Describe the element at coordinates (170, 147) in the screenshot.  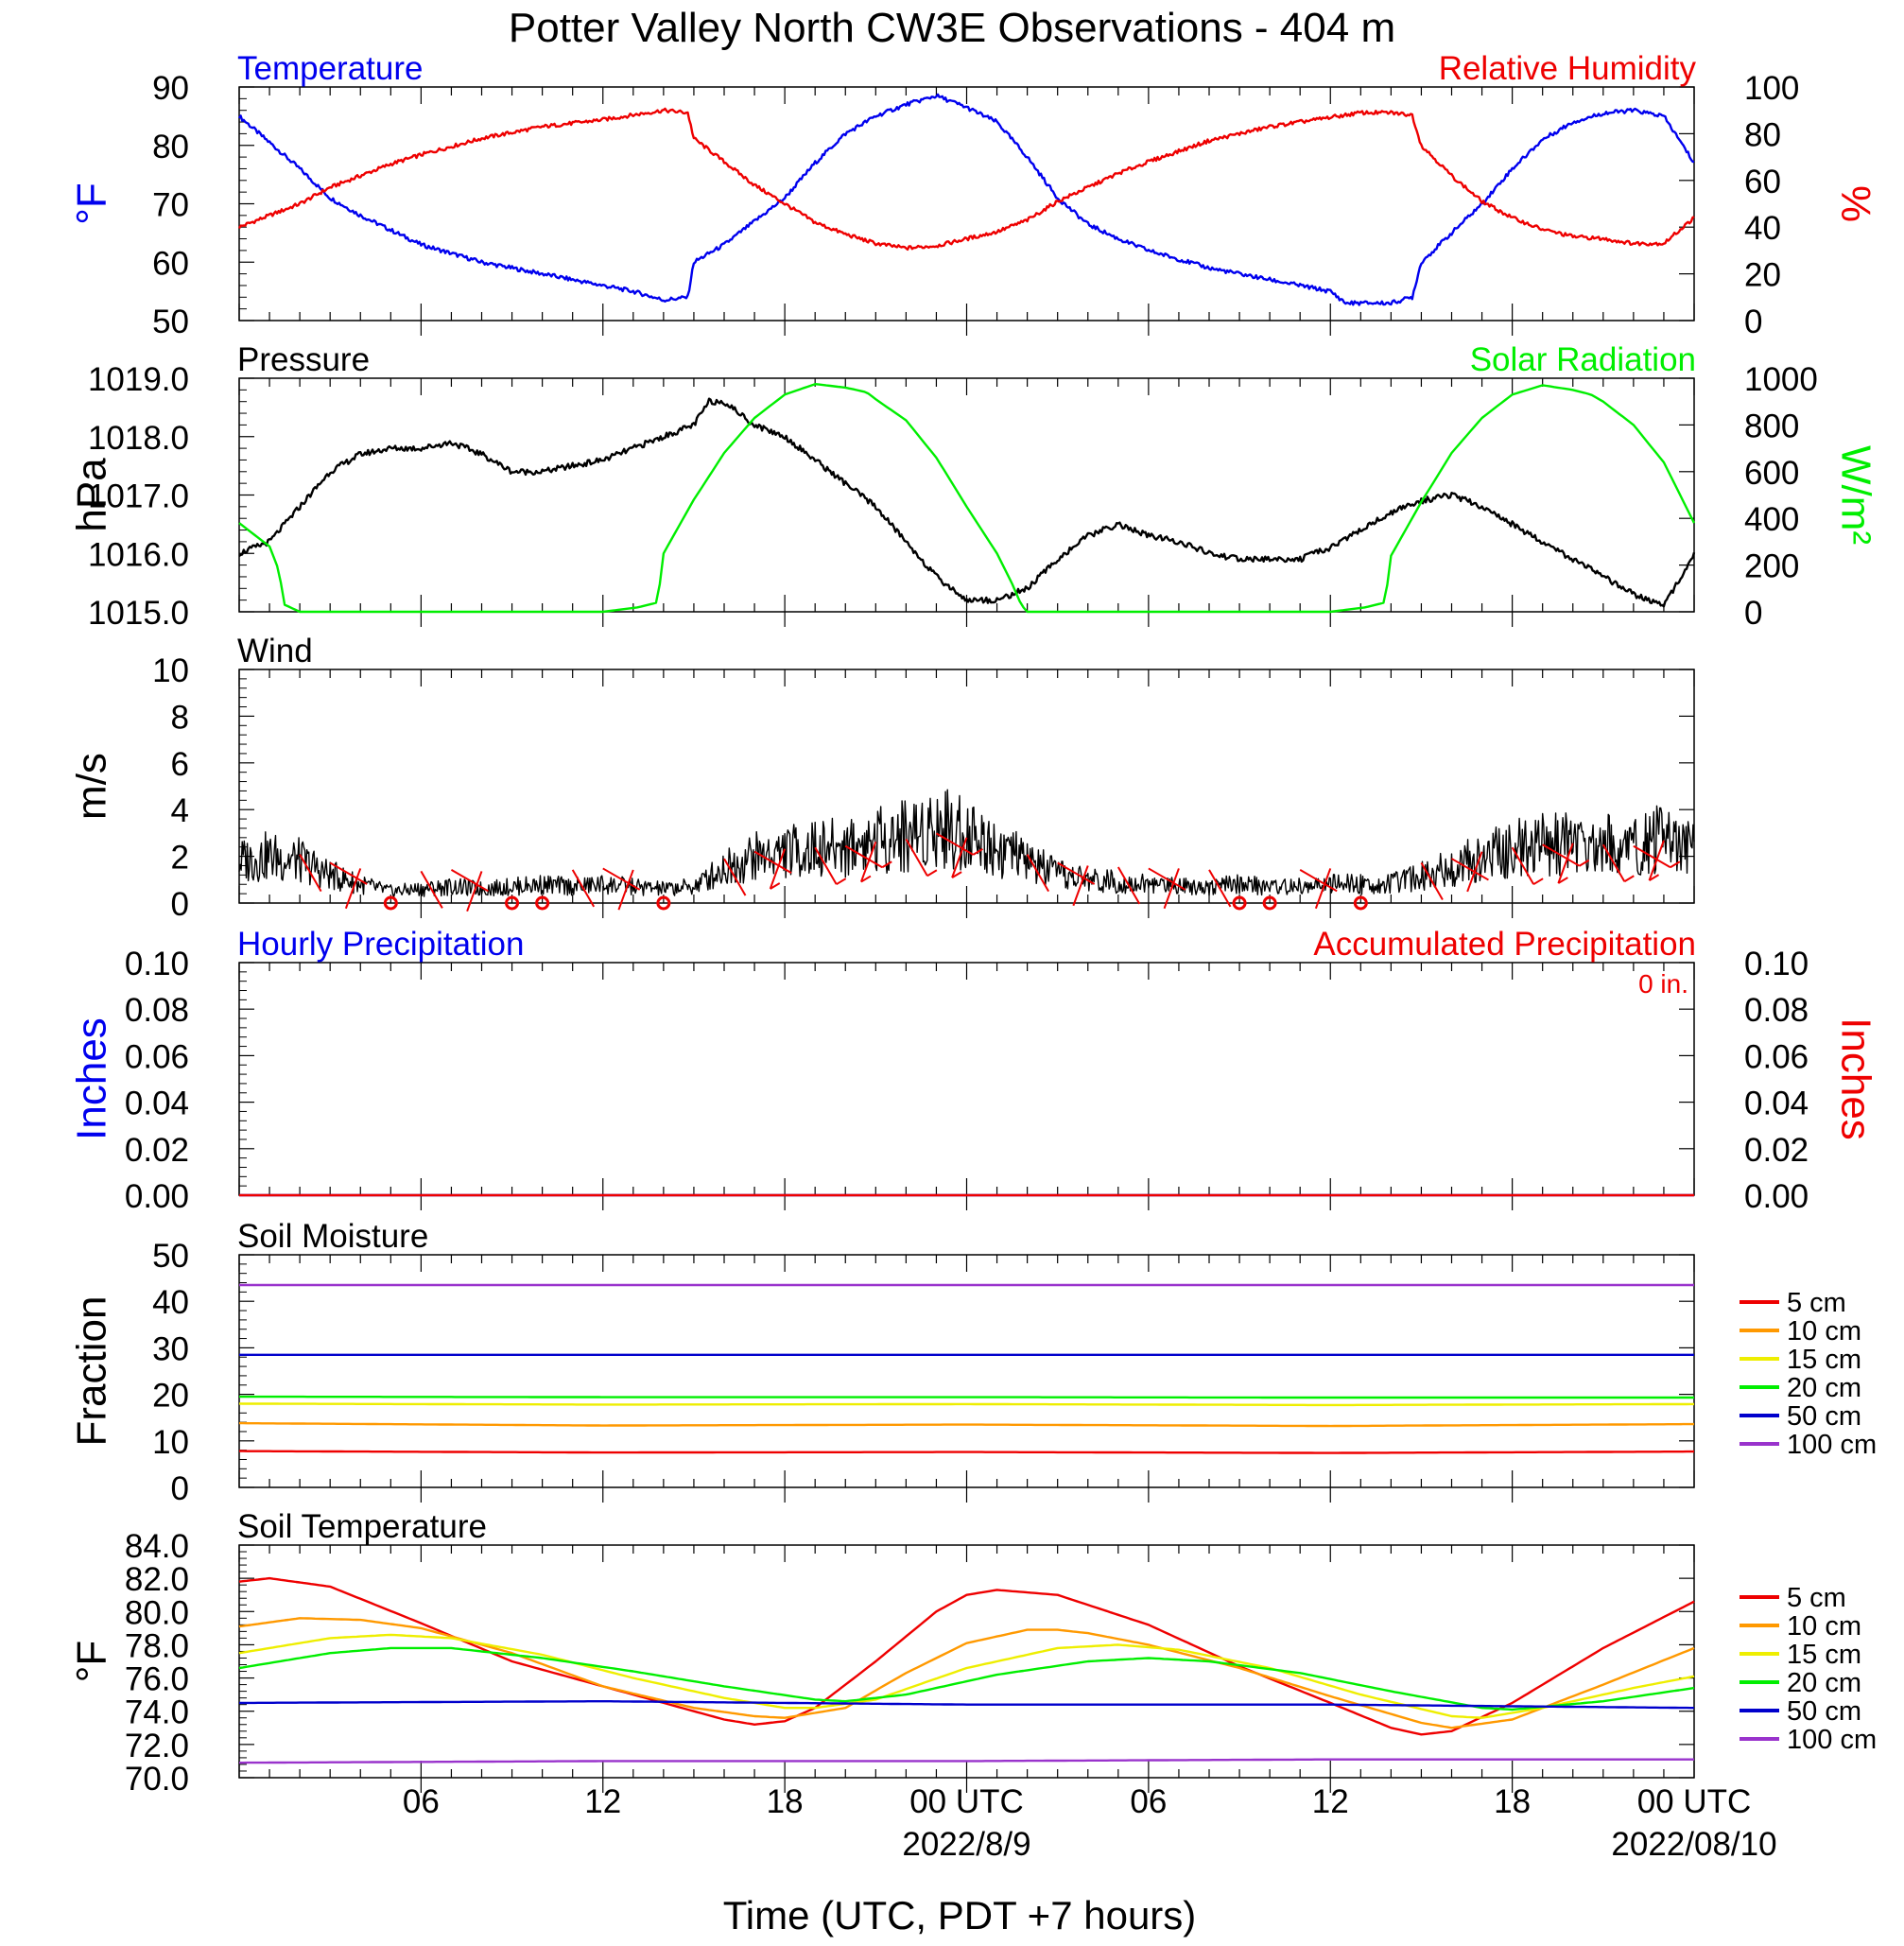
I see `y-tick-label-left: 80` at that location.